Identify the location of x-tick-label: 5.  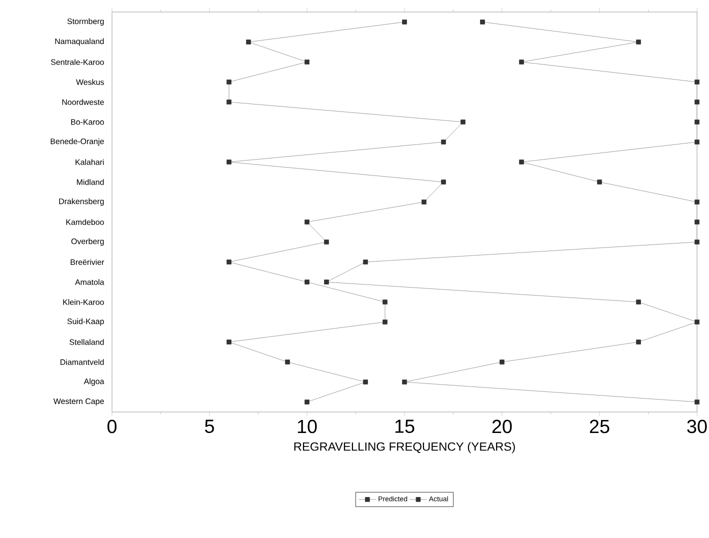
(209, 426).